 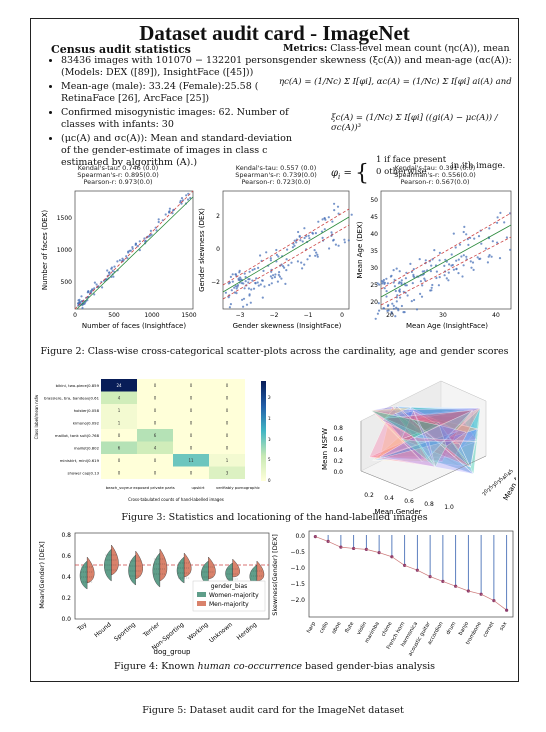 What do you see at coordinates (435, 182) in the screenshot?
I see `stat-pearson: Pearson-r: 0.567(0.0)` at bounding box center [435, 182].